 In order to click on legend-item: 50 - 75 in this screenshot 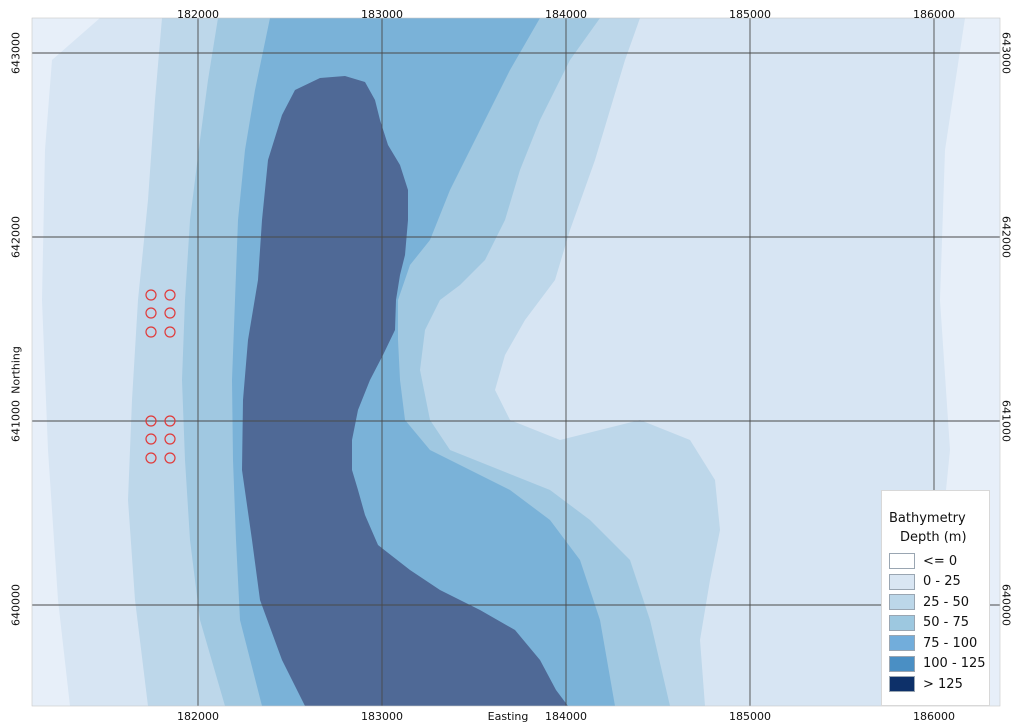, I will do `click(929, 623)`.